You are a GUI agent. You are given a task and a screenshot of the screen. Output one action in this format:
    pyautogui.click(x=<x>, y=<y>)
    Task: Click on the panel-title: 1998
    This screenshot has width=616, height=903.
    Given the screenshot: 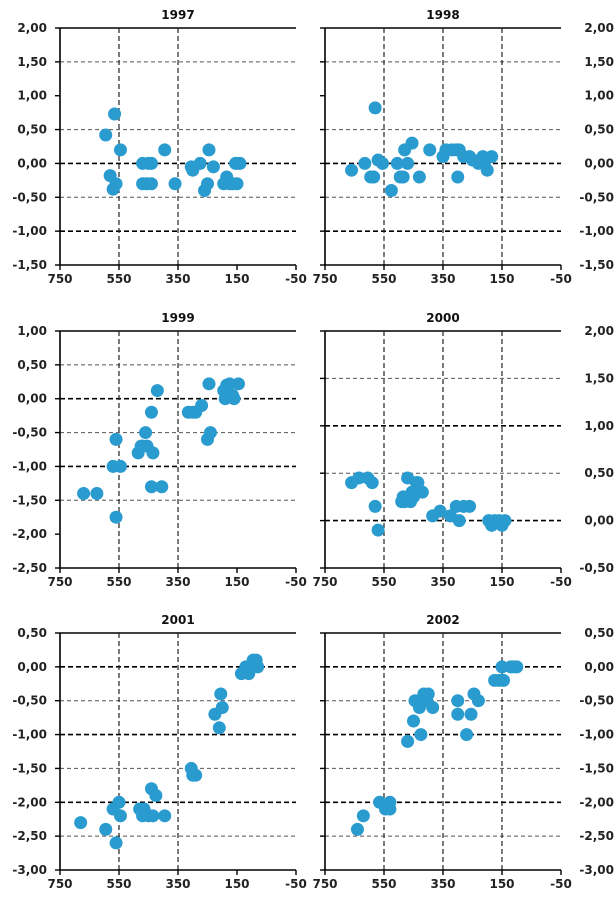 What is the action you would take?
    pyautogui.click(x=442, y=15)
    